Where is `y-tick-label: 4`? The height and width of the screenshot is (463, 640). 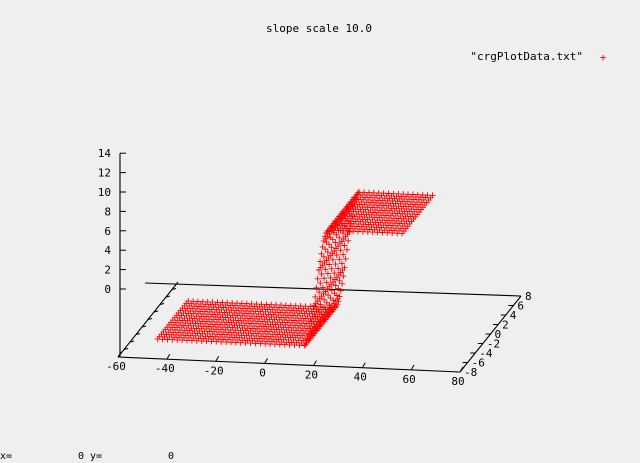 y-tick-label: 4 is located at coordinates (513, 315).